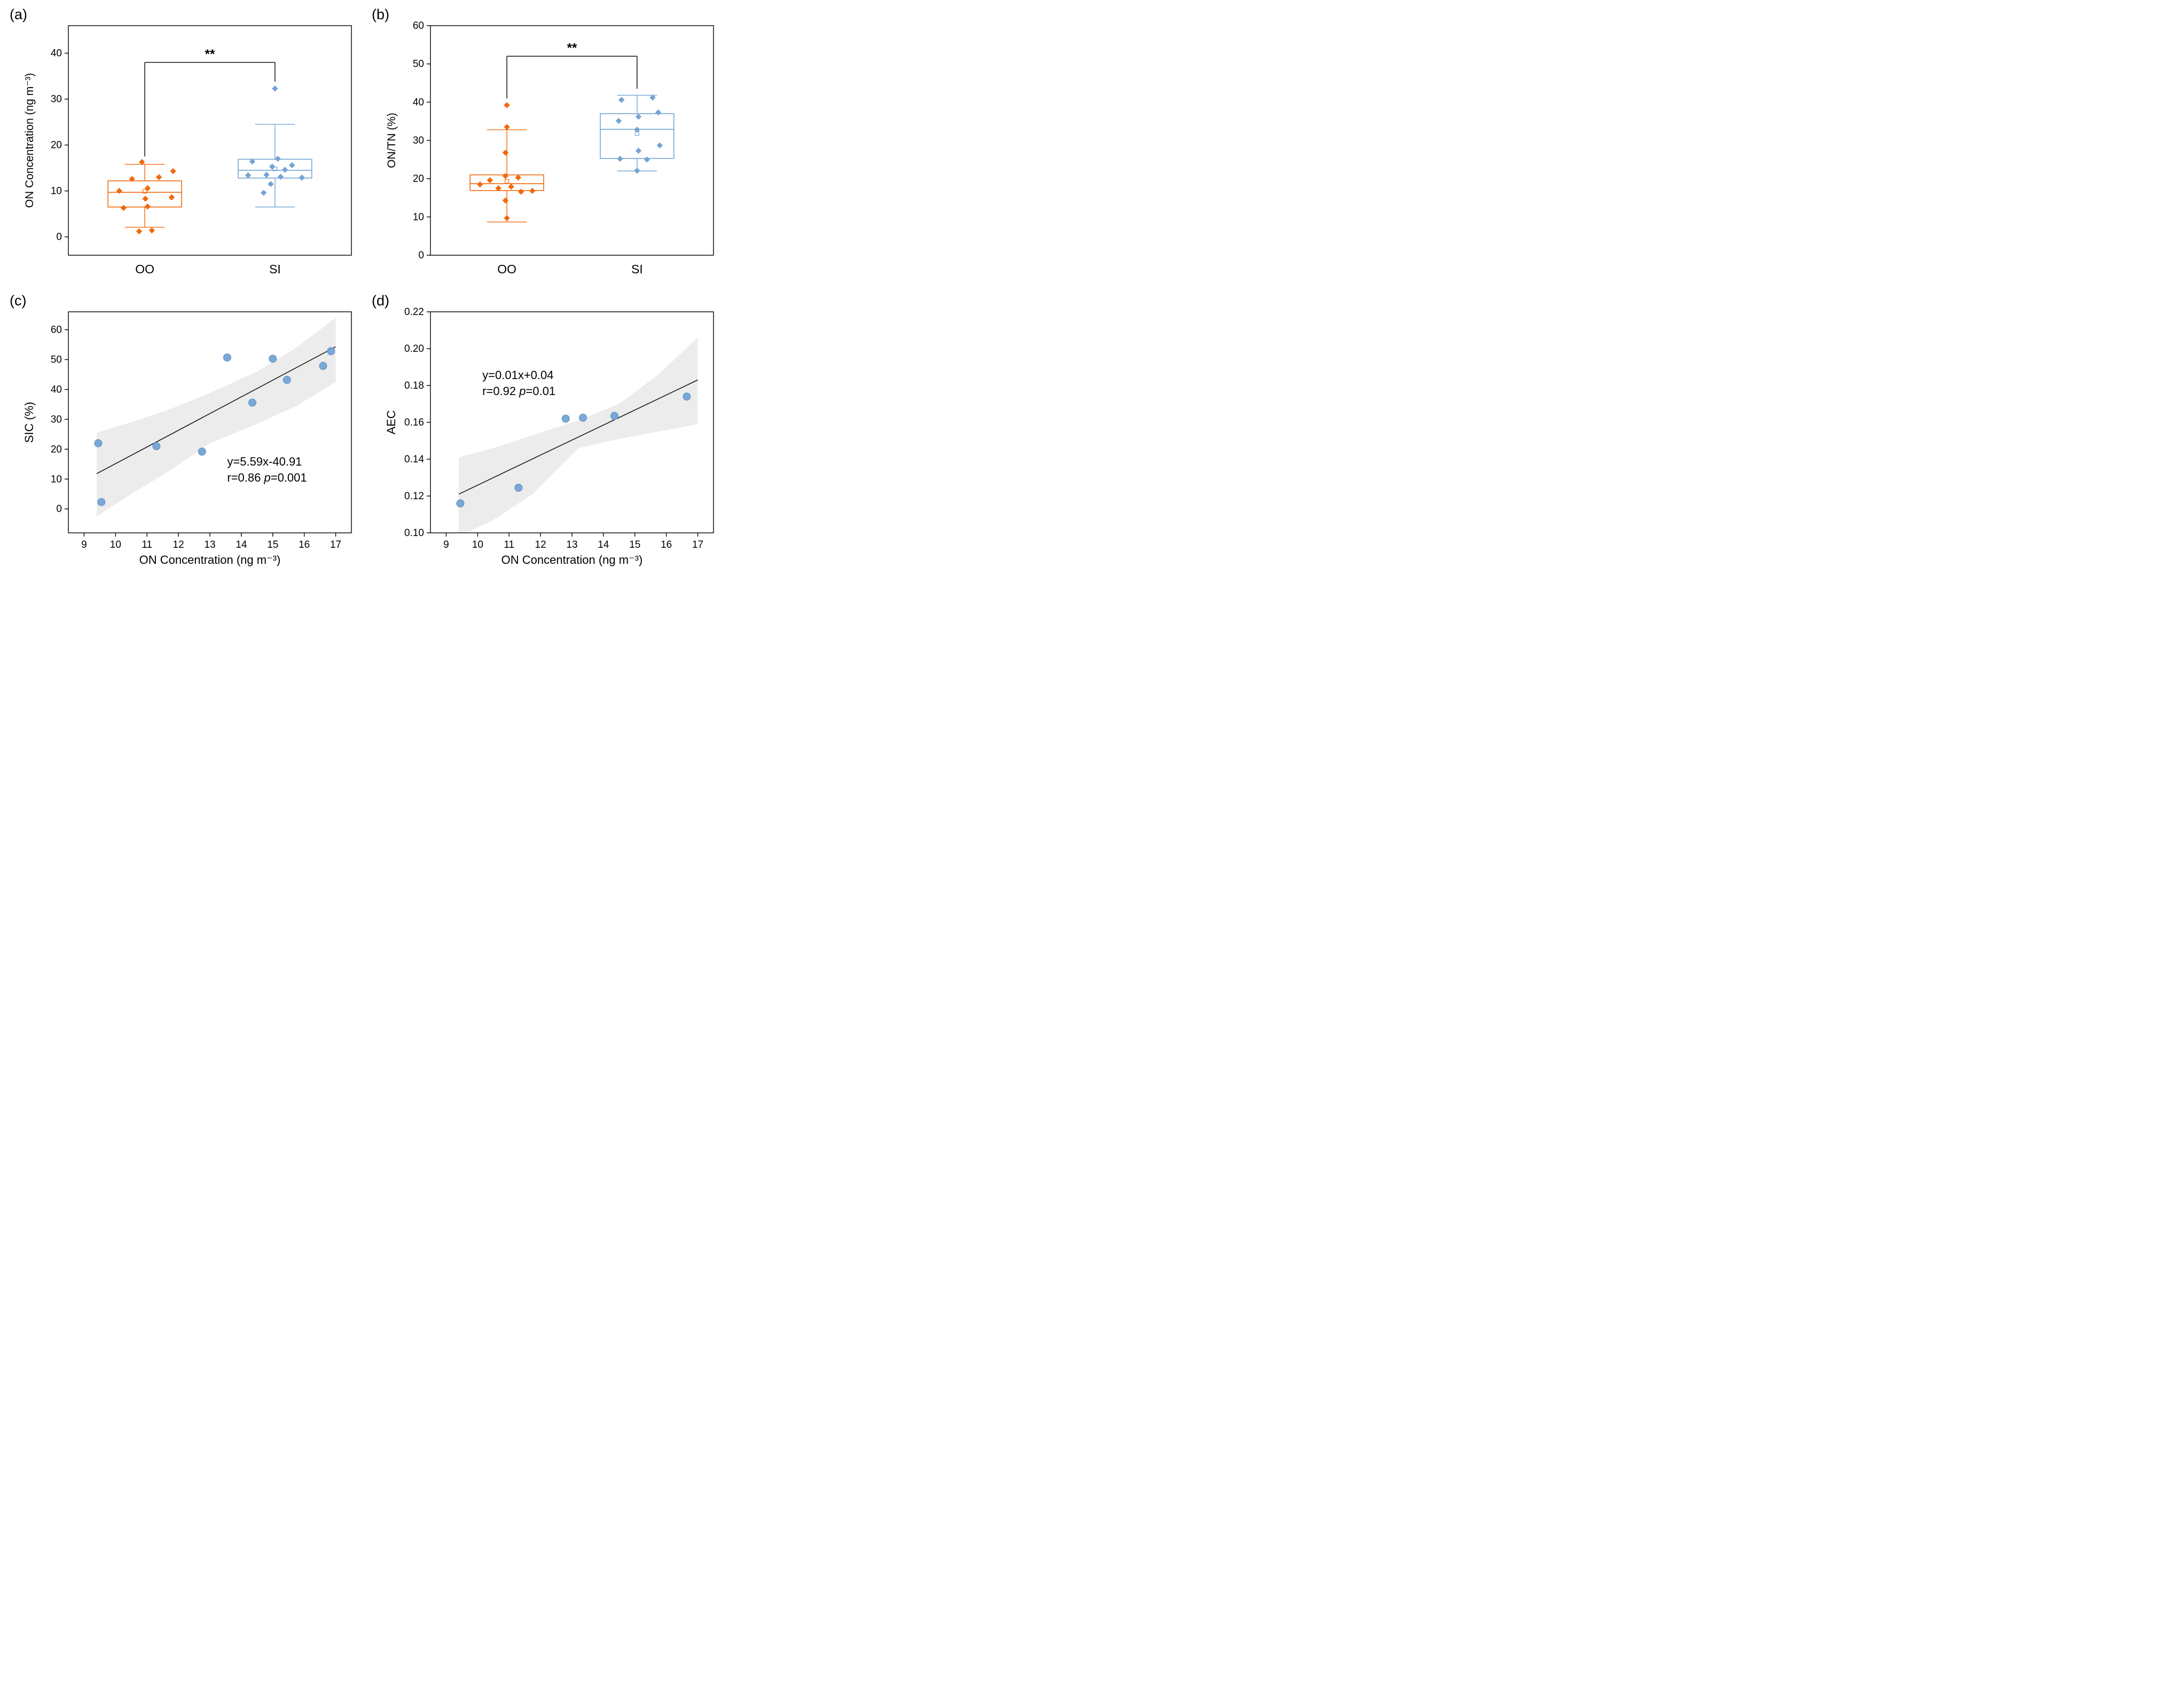 This screenshot has height=1708, width=2164. What do you see at coordinates (18, 301) in the screenshot?
I see `panel-c-label: (c)` at bounding box center [18, 301].